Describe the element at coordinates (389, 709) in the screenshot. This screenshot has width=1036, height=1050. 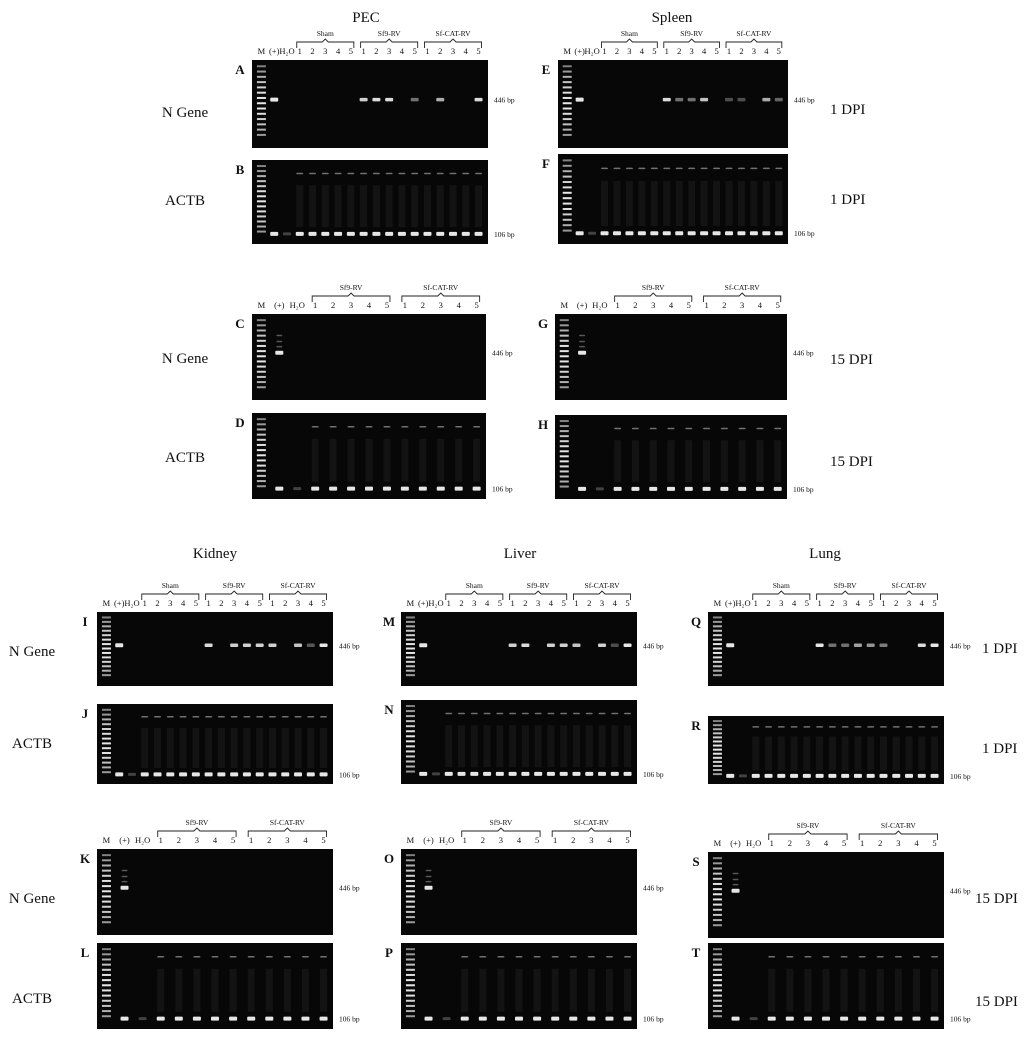
I see `panel-label: N` at that location.